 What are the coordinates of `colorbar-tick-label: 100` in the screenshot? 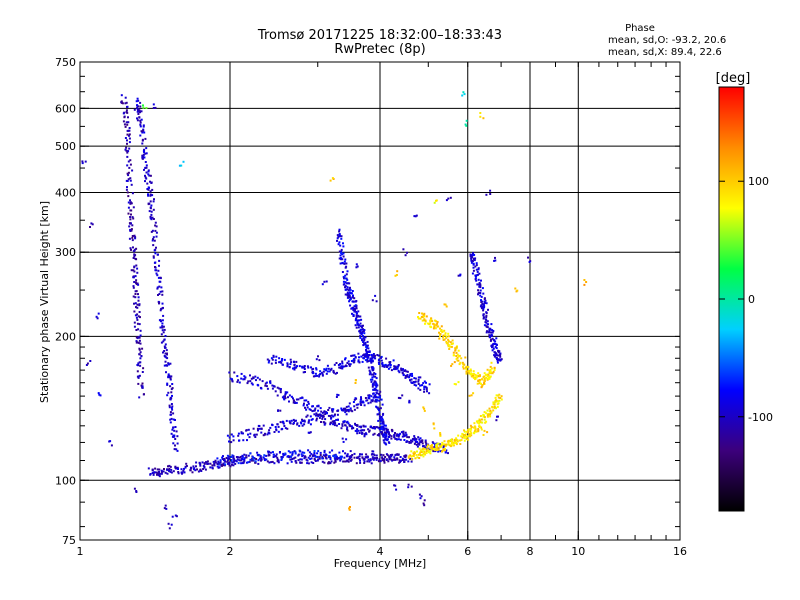 It's located at (758, 181).